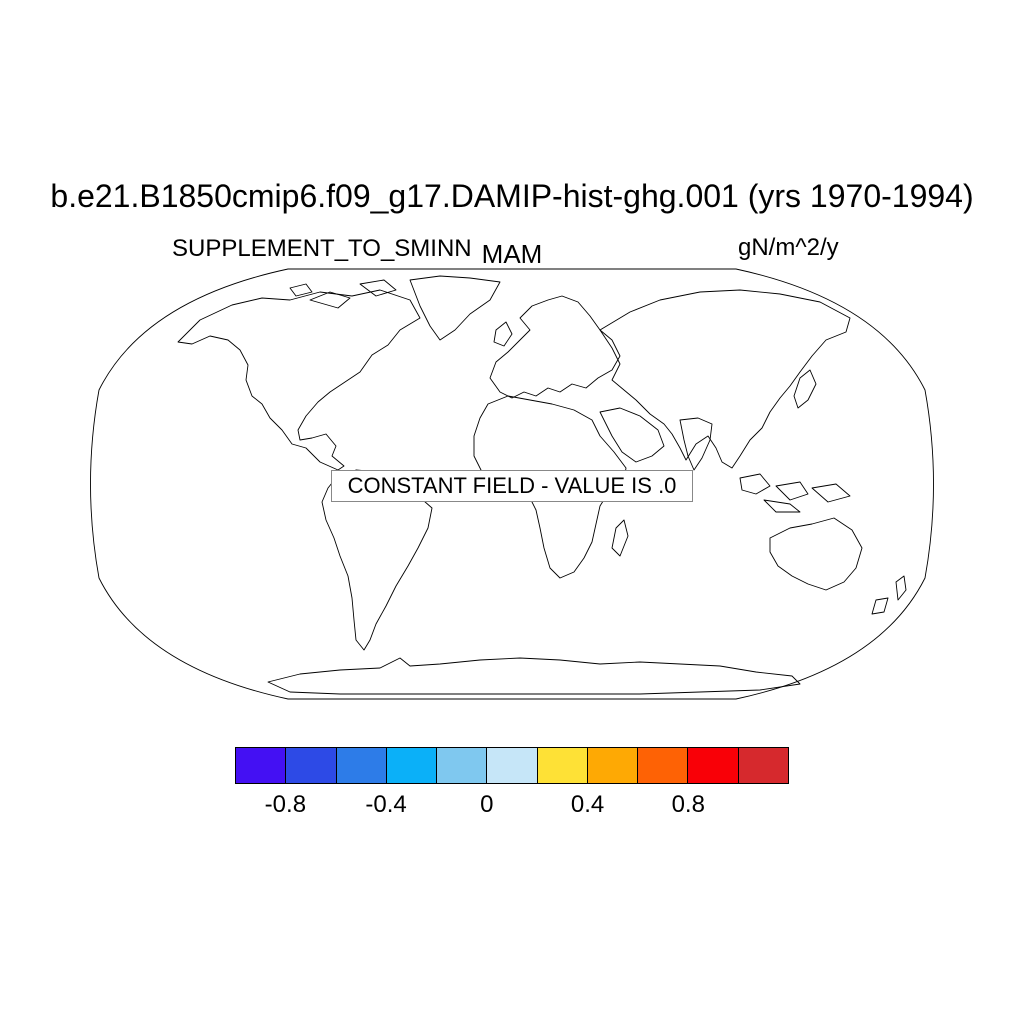 Image resolution: width=1024 pixels, height=1024 pixels. I want to click on coastline-new-zealand, so click(889, 595).